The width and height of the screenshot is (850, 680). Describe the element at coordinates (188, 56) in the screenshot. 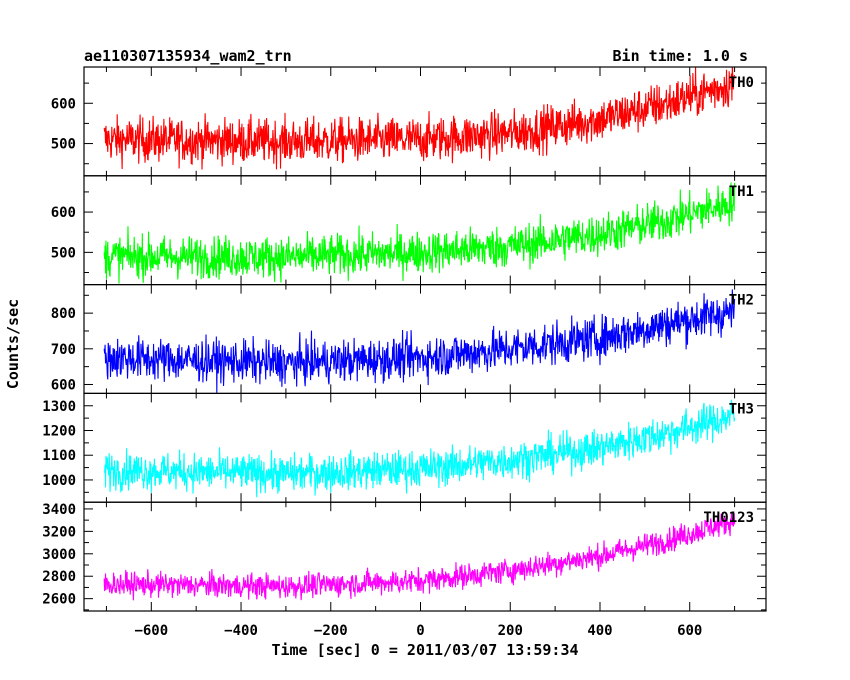

I see `chart-title: ae110307135934_wam2_trn` at that location.